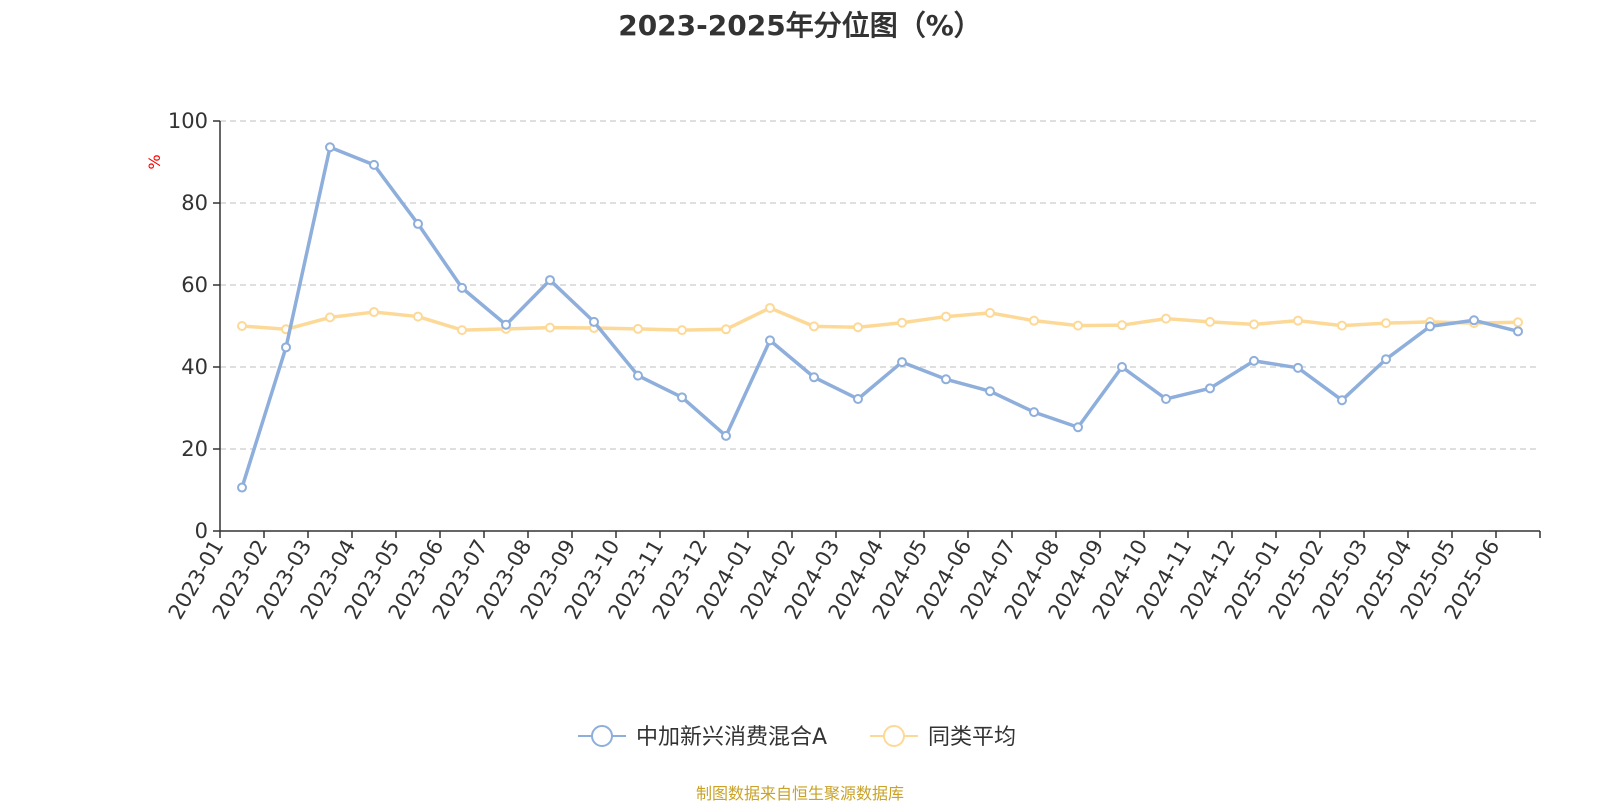 This screenshot has height=804, width=1600. What do you see at coordinates (194, 367) in the screenshot?
I see `y-tick-label: 40` at bounding box center [194, 367].